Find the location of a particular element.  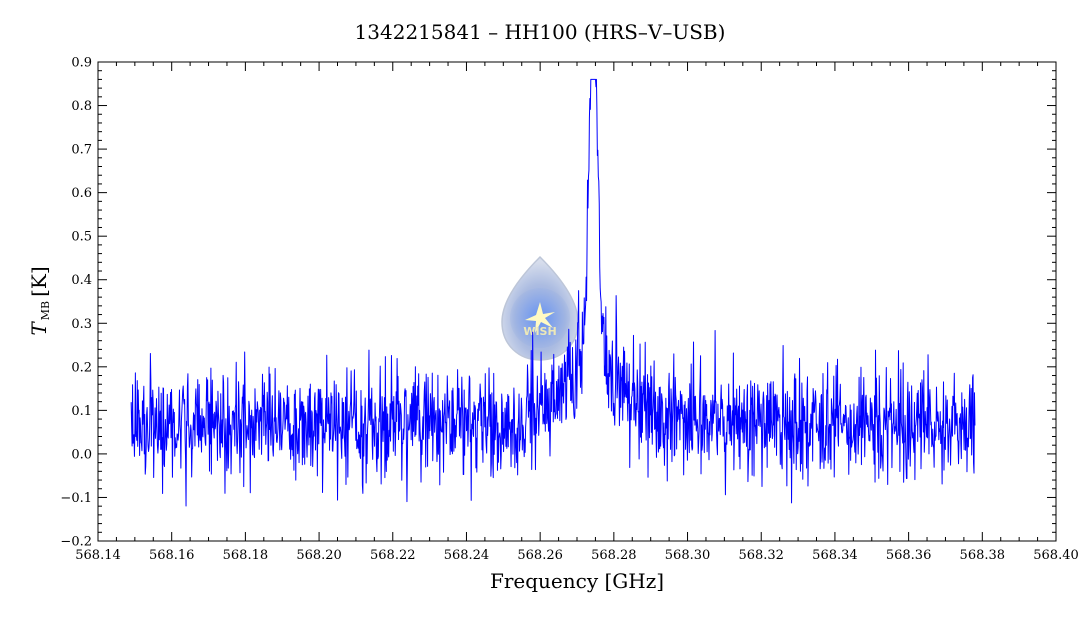

y-axis-label-sub: MB is located at coordinates (45, 310).